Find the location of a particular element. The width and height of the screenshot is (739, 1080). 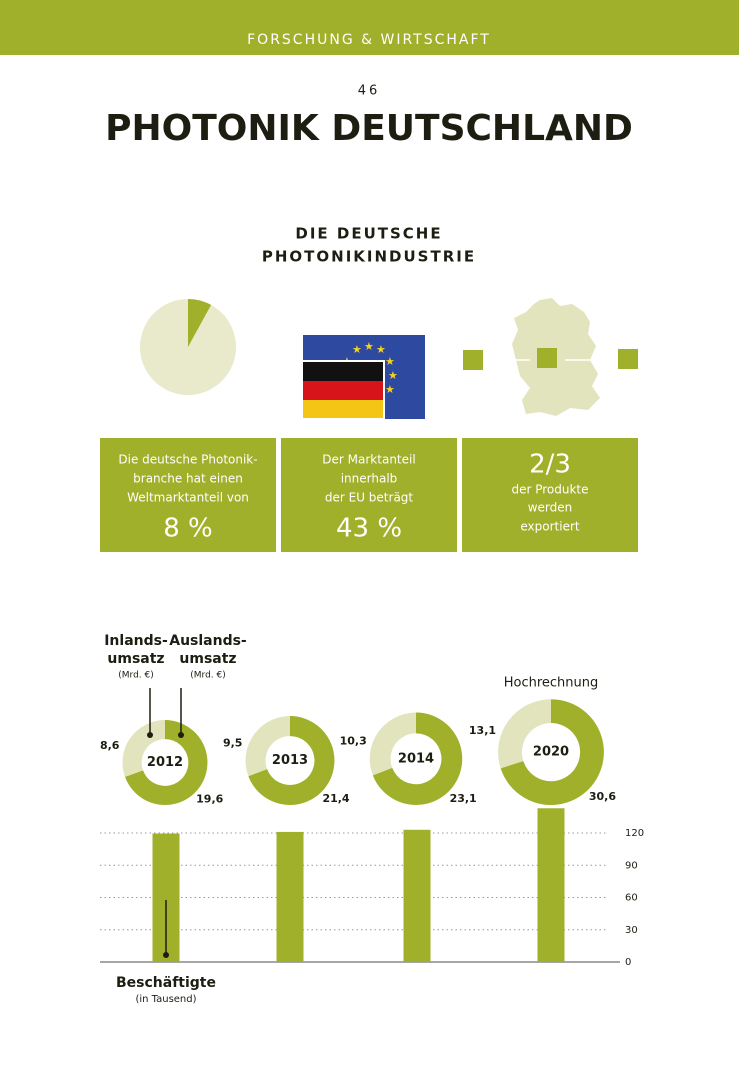

fact-figure: 8 % is located at coordinates (188, 529).